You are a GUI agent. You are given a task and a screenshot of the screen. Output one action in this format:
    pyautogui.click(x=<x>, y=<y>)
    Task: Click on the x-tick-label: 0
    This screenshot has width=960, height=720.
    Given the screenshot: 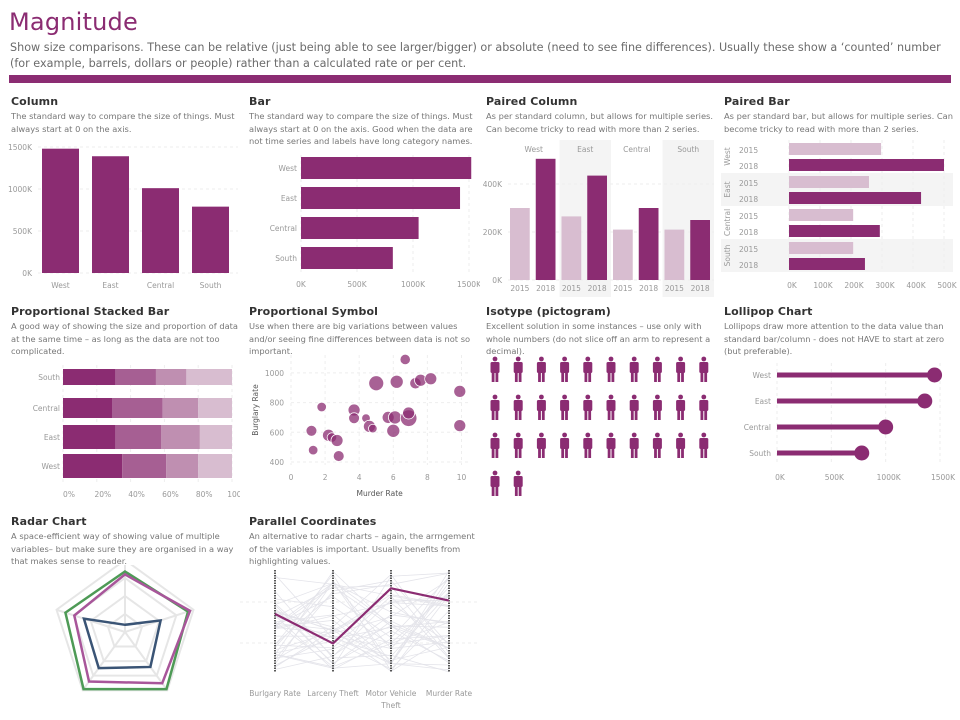 What is the action you would take?
    pyautogui.click(x=291, y=477)
    